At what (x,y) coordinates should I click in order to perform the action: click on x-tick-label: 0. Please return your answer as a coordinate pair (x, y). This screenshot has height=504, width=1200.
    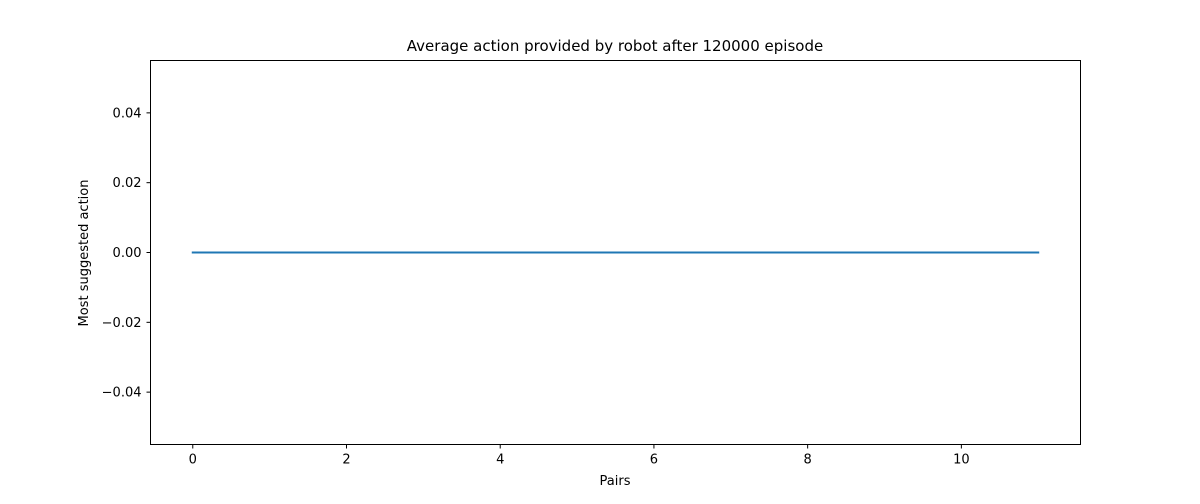
    Looking at the image, I should click on (193, 460).